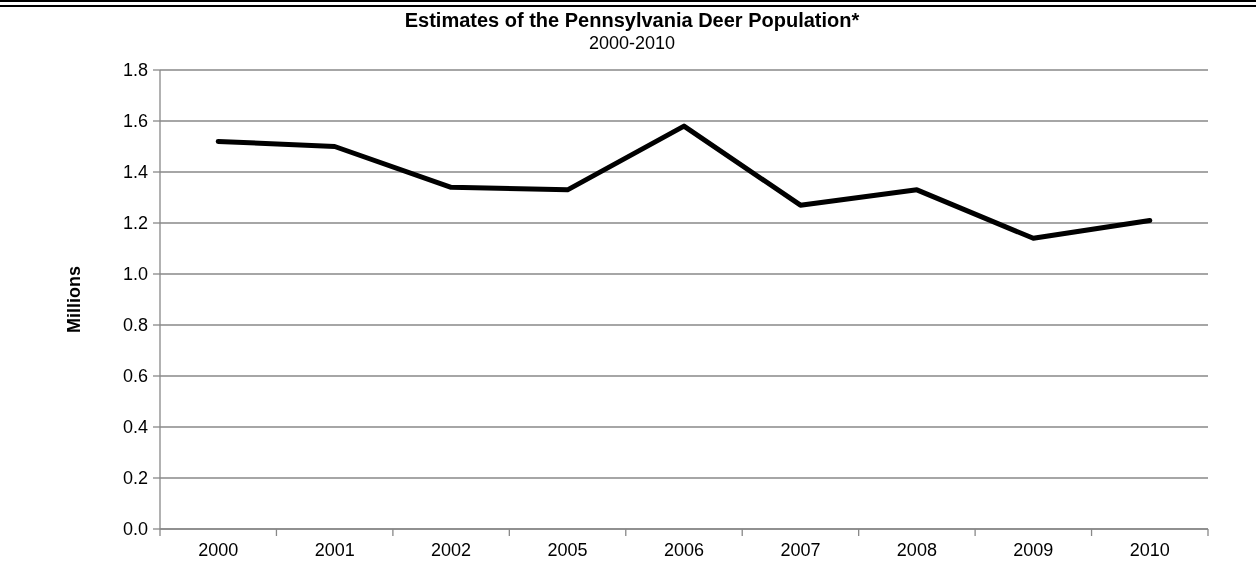 This screenshot has width=1256, height=572. Describe the element at coordinates (632, 20) in the screenshot. I see `chart-title: Estimates of the Pennsylvania Deer Population*` at that location.